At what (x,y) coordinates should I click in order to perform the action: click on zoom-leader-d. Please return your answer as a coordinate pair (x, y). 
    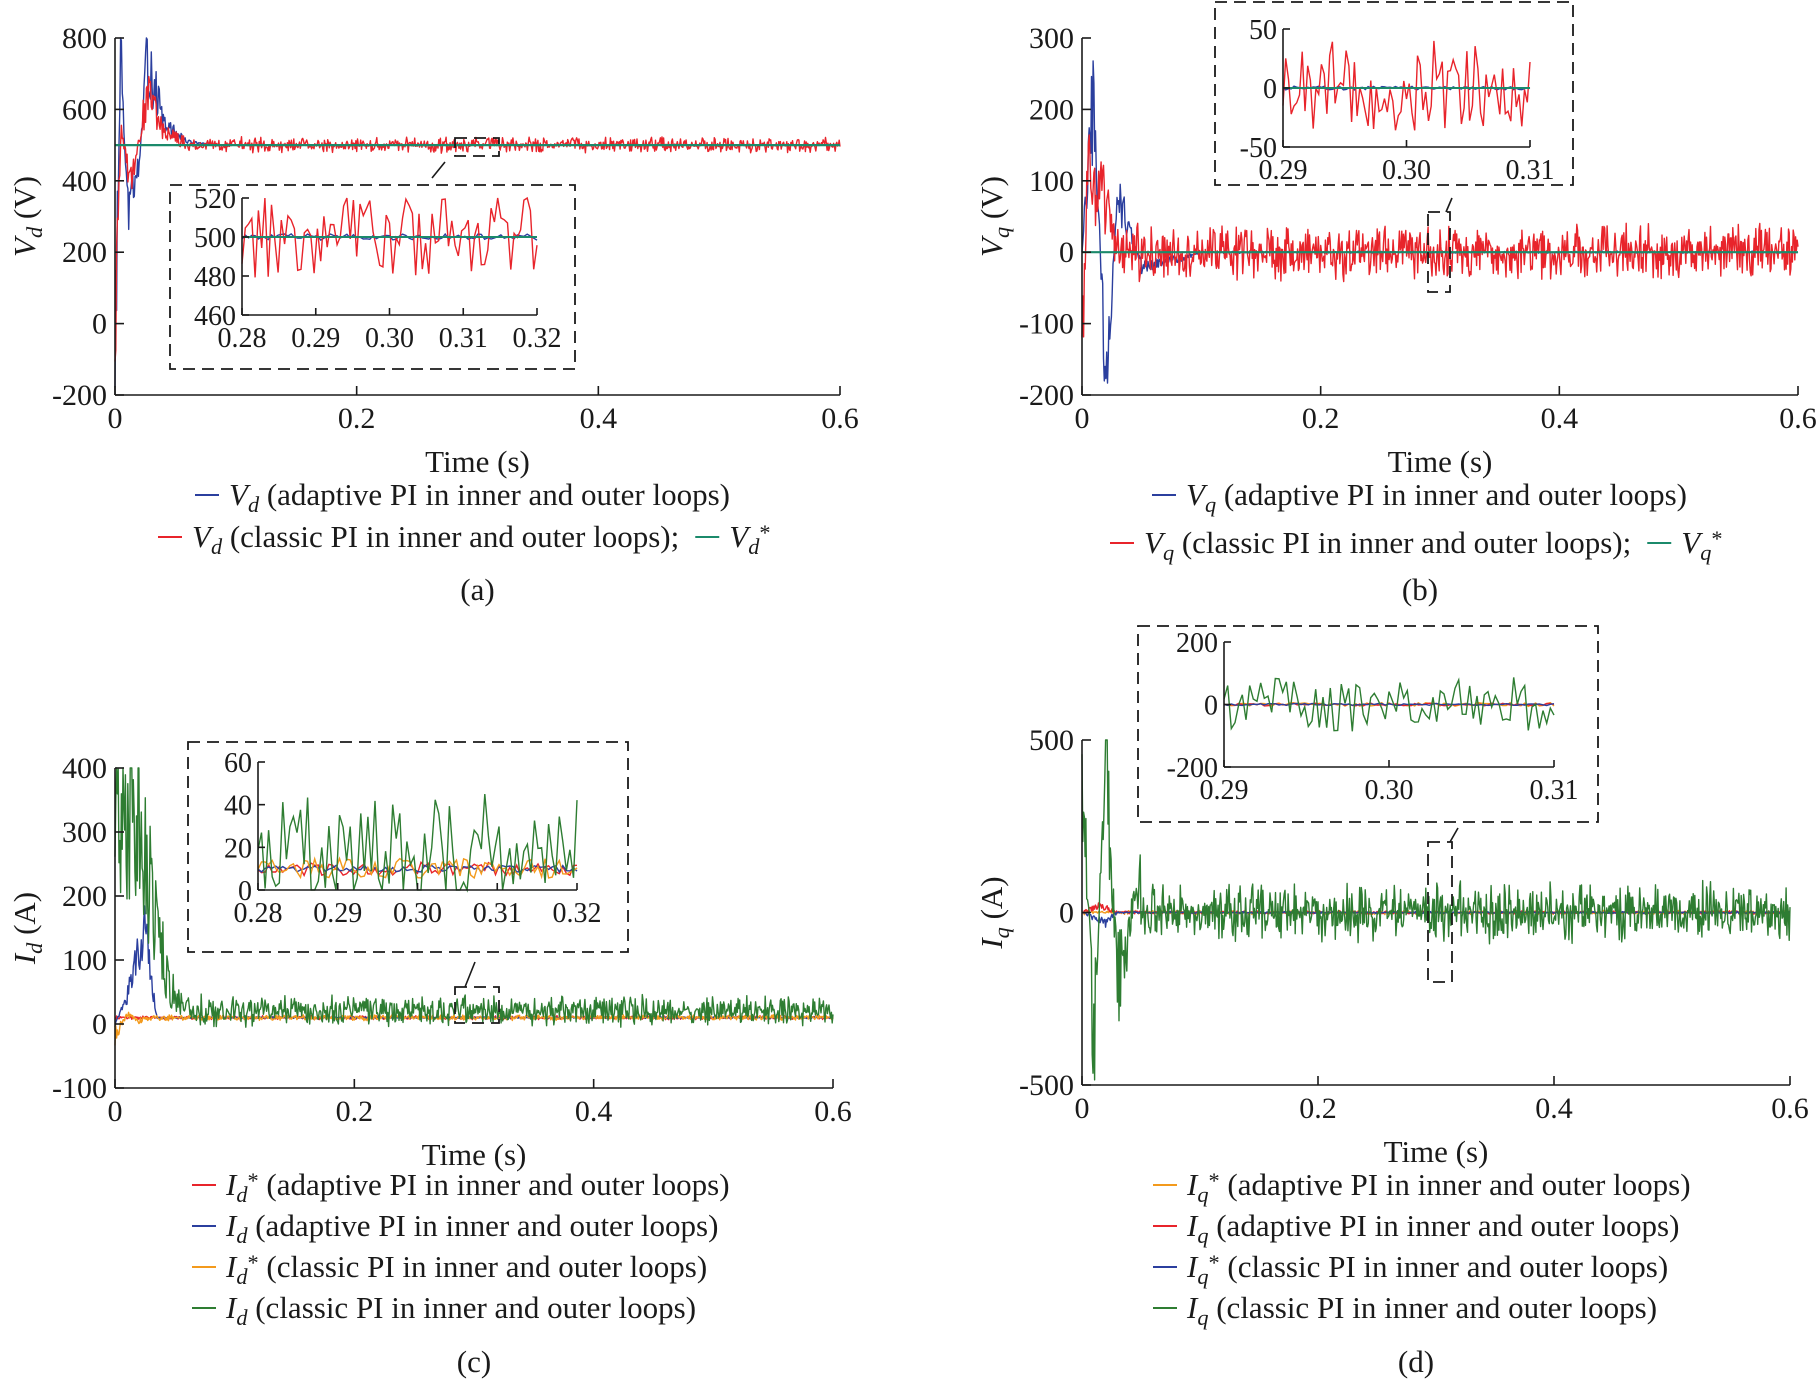
    Looking at the image, I should click on (1454, 835).